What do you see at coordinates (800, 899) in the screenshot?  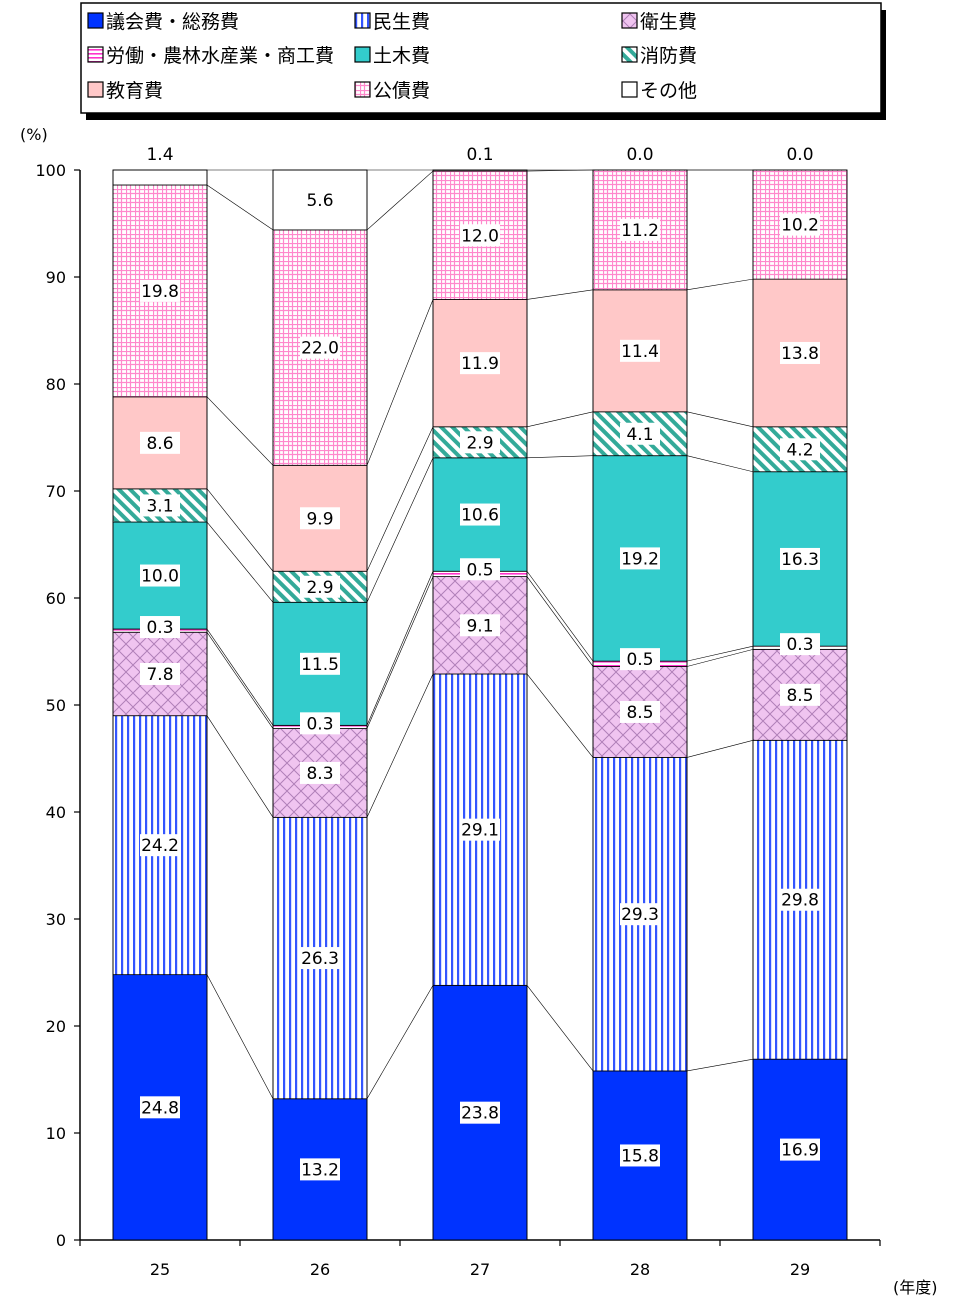 I see `value-label: 29.8` at bounding box center [800, 899].